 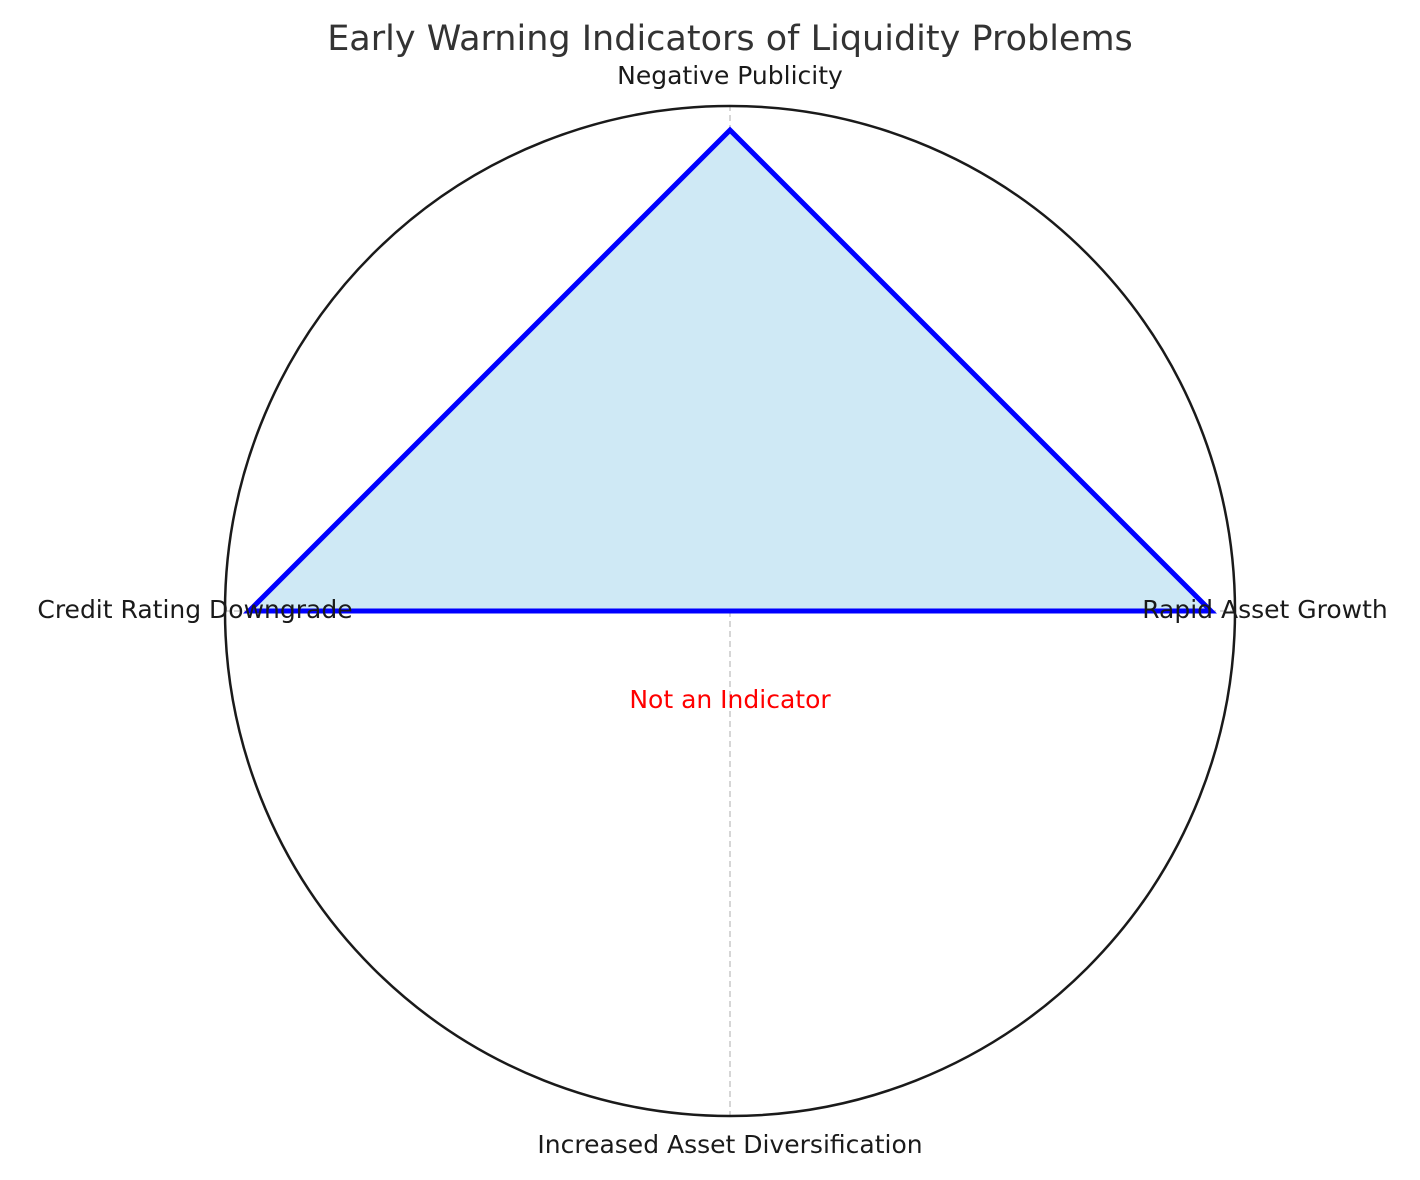 I want to click on axis-label-increased-asset-diversification: Increased Asset Diversification, so click(x=729, y=1144).